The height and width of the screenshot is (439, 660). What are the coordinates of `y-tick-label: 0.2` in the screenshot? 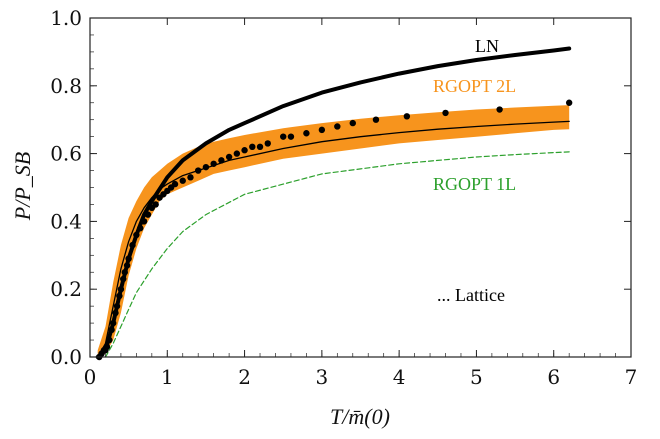 It's located at (66, 289).